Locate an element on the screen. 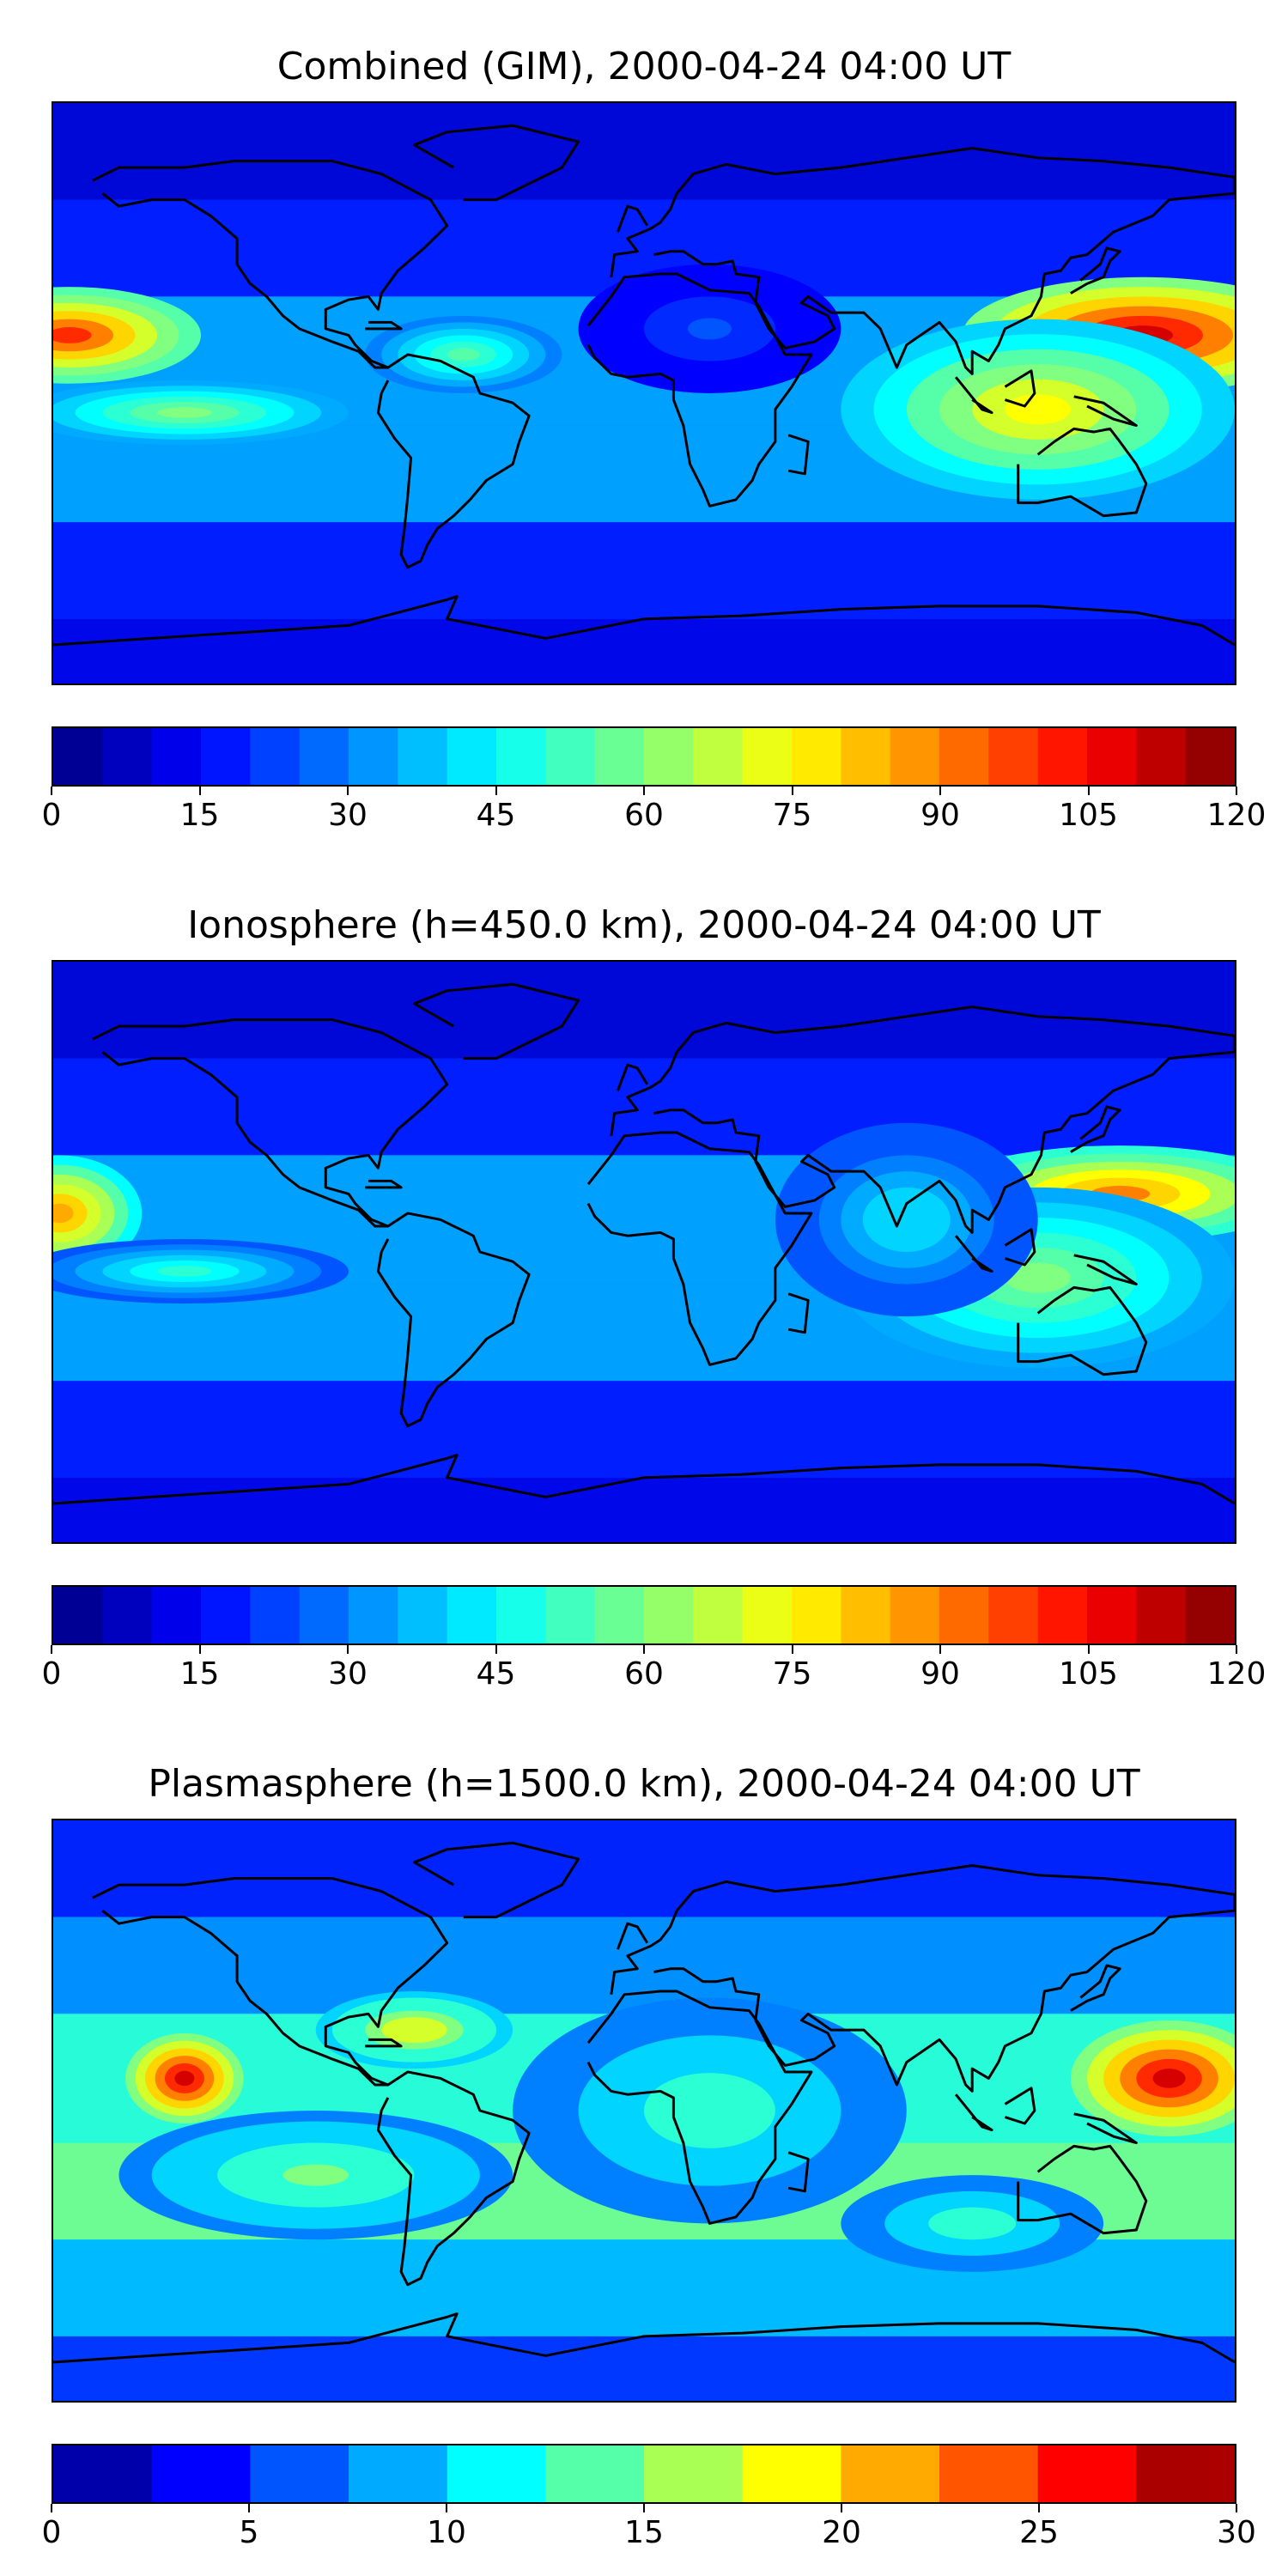 This screenshot has width=1288, height=2576. colorbar-tick-label: 5 is located at coordinates (249, 2532).